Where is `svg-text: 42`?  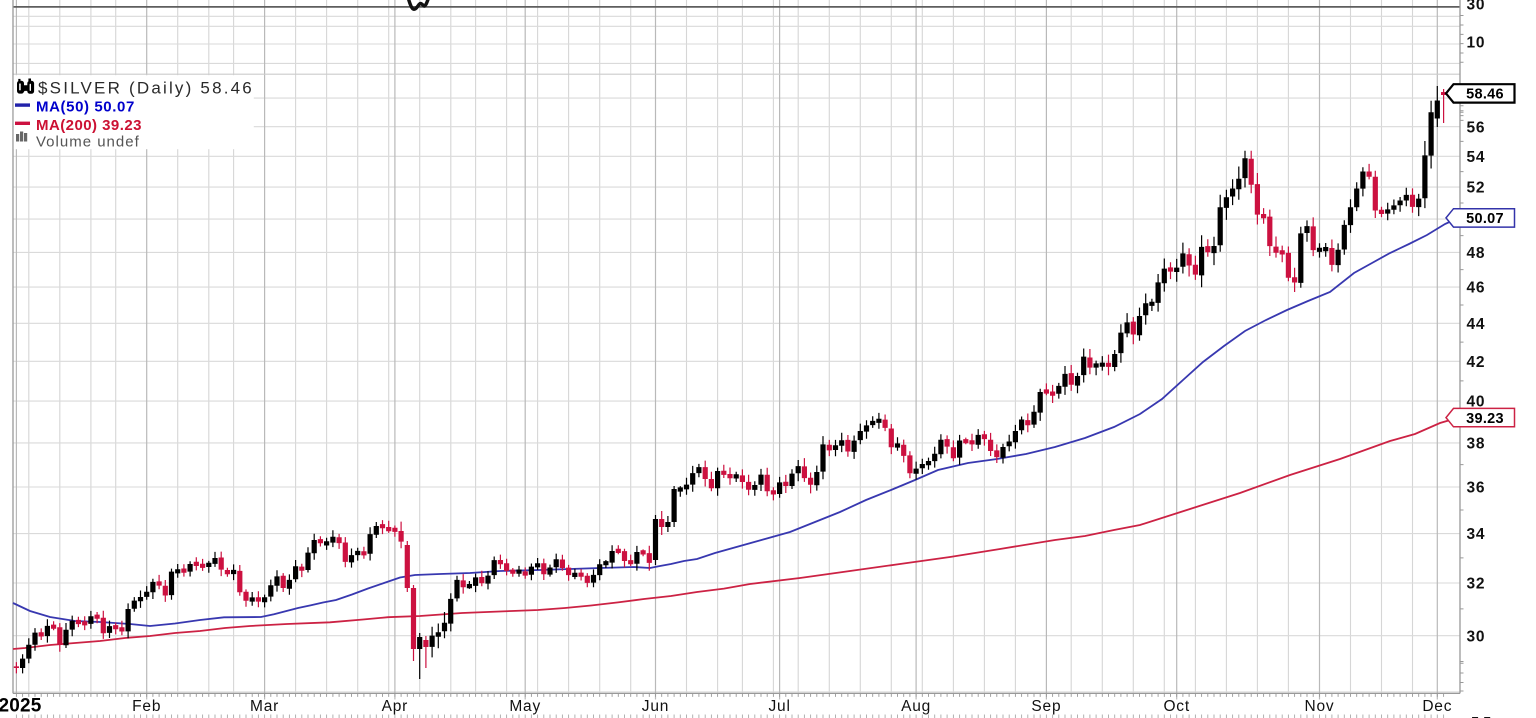
svg-text: 42 is located at coordinates (1476, 362).